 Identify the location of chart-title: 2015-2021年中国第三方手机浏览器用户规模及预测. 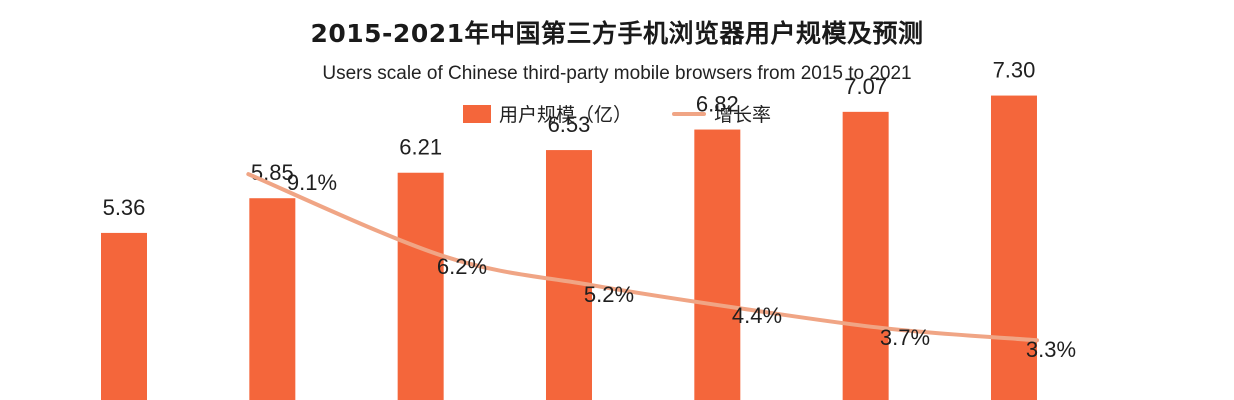
(617, 33).